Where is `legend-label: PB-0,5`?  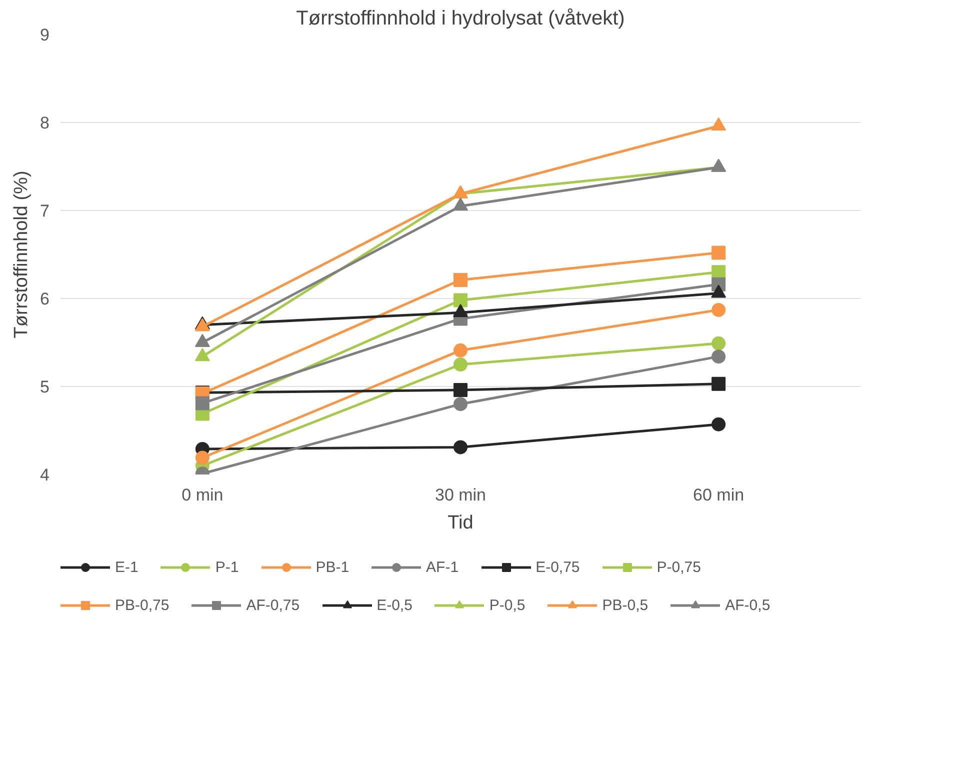 legend-label: PB-0,5 is located at coordinates (625, 605).